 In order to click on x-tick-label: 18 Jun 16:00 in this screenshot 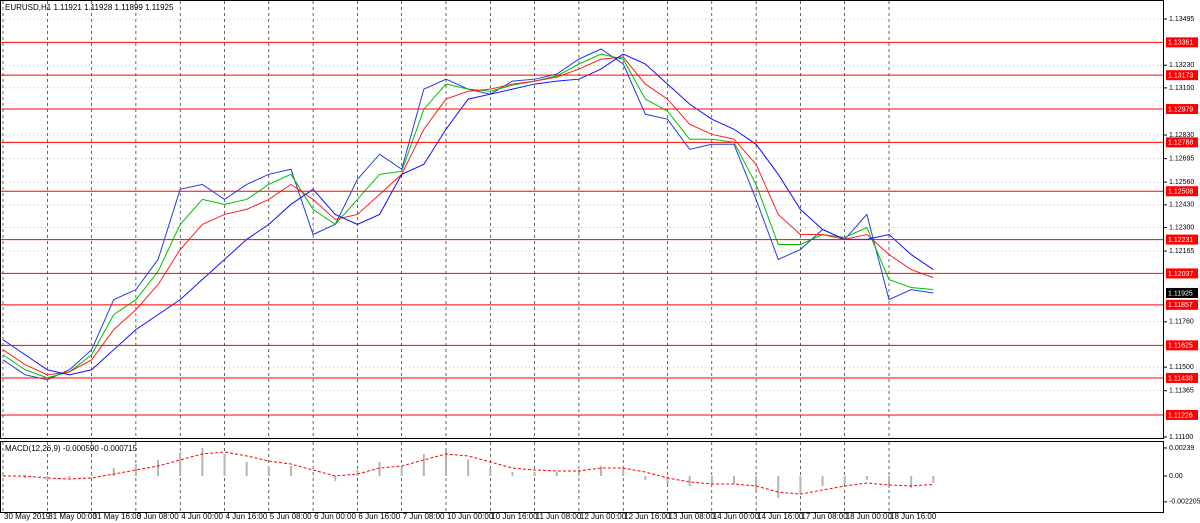, I will do `click(913, 516)`.